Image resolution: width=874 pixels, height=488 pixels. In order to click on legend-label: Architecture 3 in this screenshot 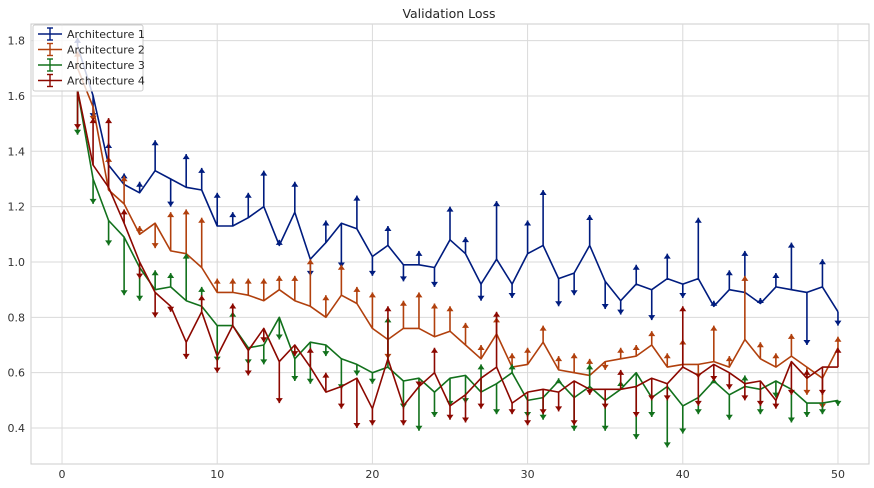, I will do `click(106, 65)`.